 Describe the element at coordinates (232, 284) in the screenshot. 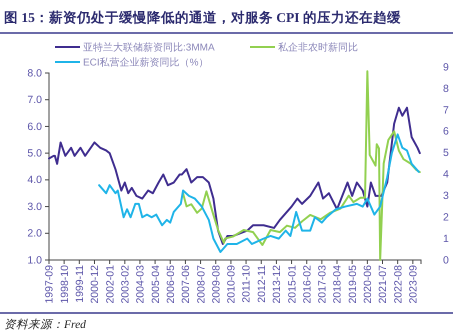

I see `x-tick-label: 2010-09` at that location.